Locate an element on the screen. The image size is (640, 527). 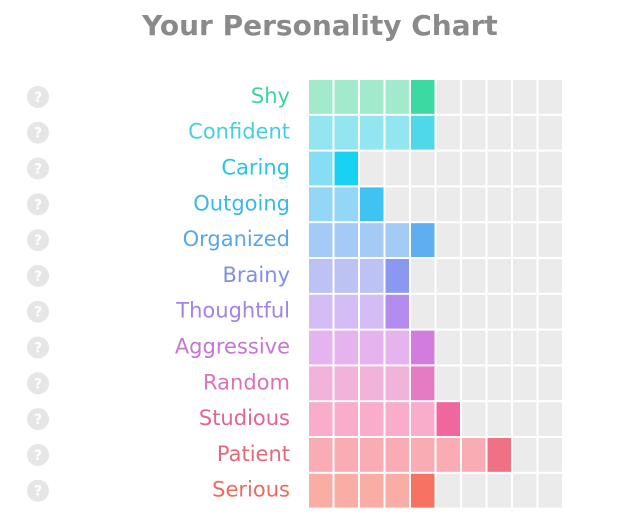
category-label: Caring is located at coordinates (255, 168).